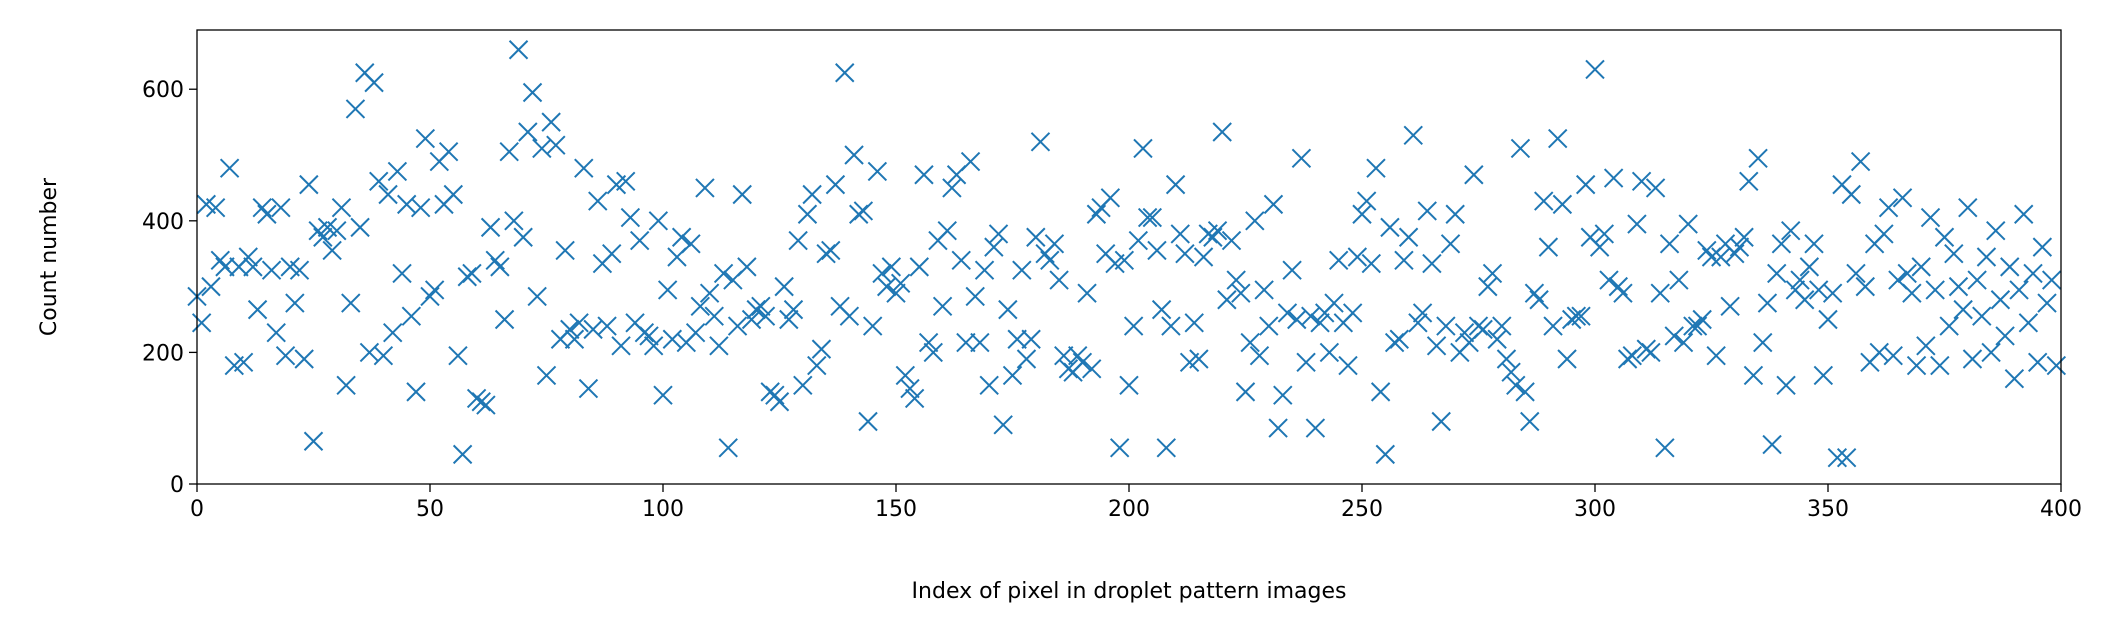  What do you see at coordinates (163, 90) in the screenshot?
I see `y-tick-label: 600` at bounding box center [163, 90].